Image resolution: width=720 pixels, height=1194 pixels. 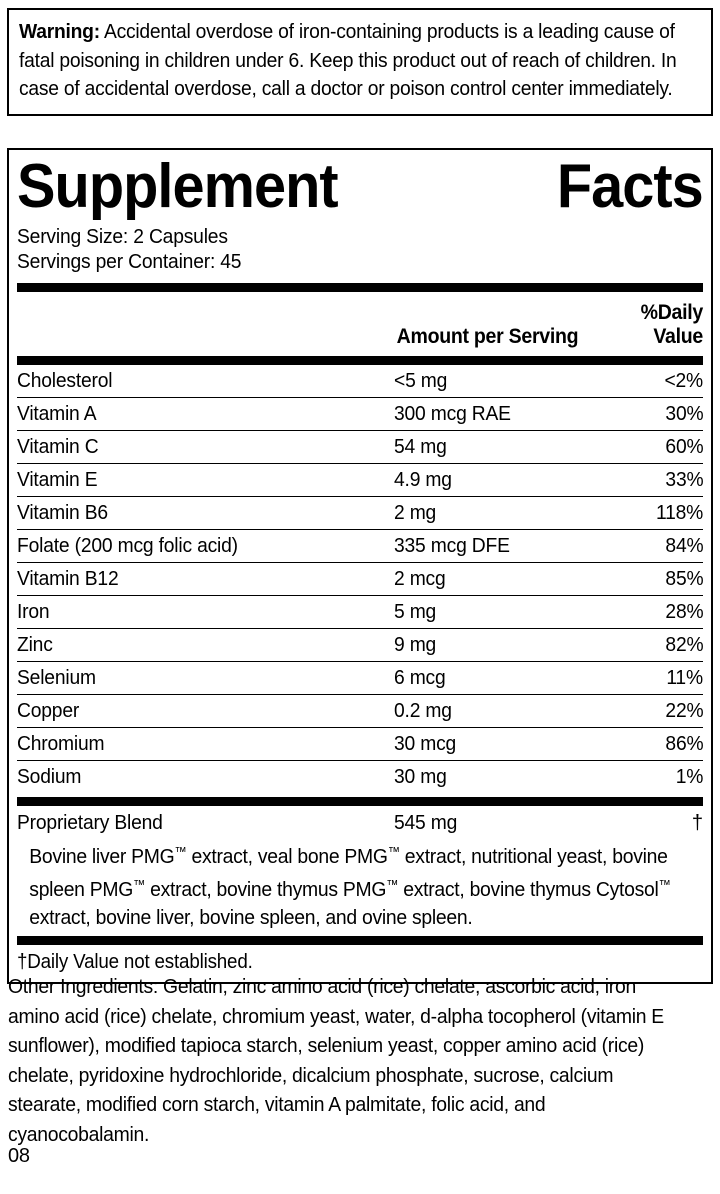 What do you see at coordinates (480, 612) in the screenshot?
I see `nutrient-amount: 5 mg` at bounding box center [480, 612].